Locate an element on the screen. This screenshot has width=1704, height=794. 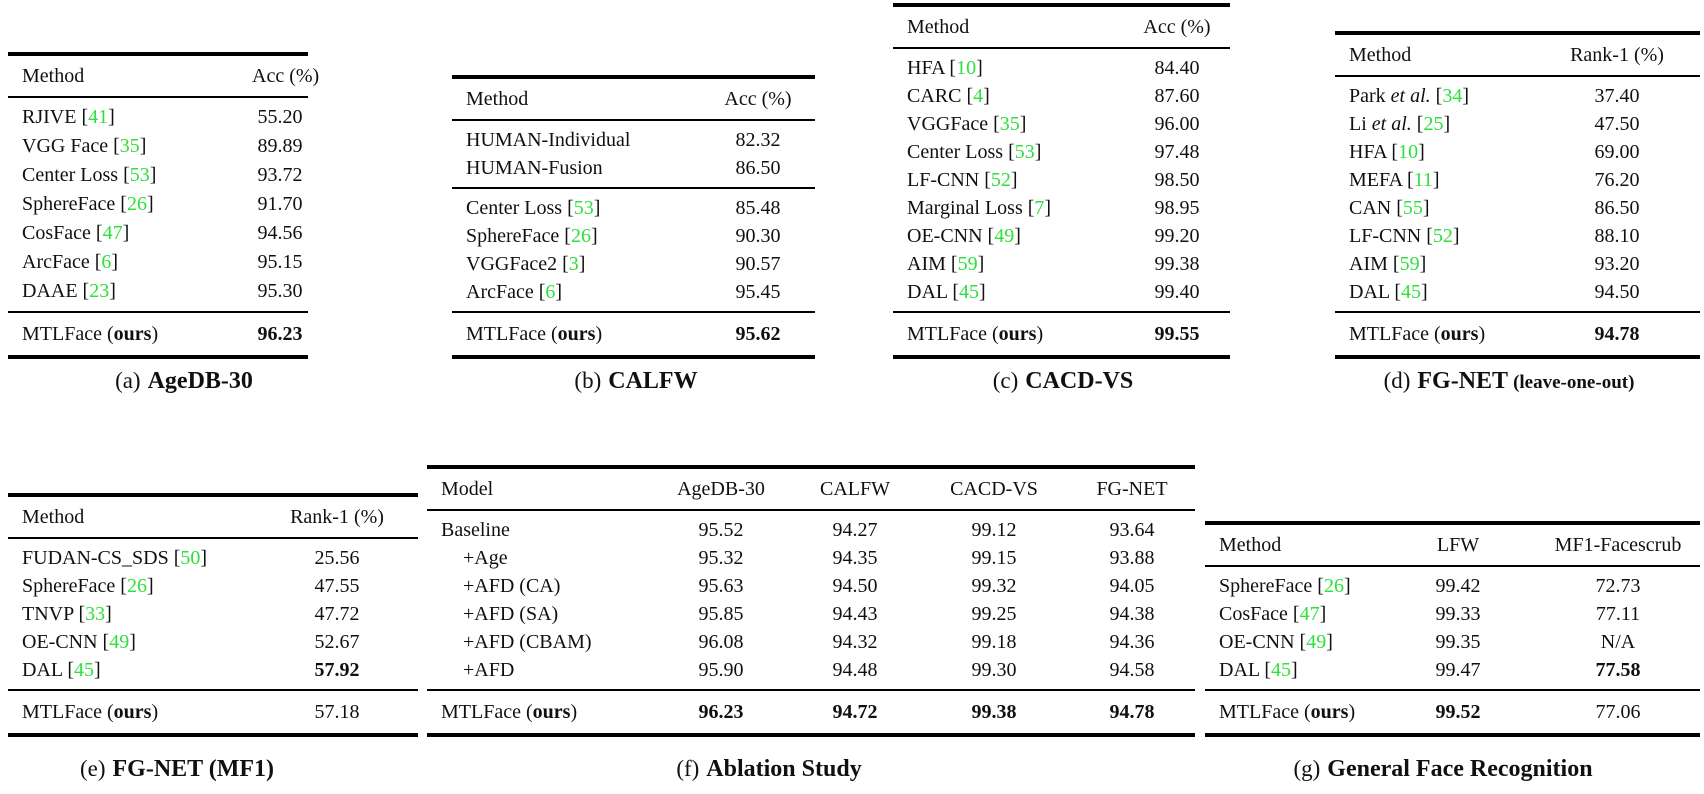
ours-row: MTLFace (ours) 99.55 is located at coordinates (1061, 334).